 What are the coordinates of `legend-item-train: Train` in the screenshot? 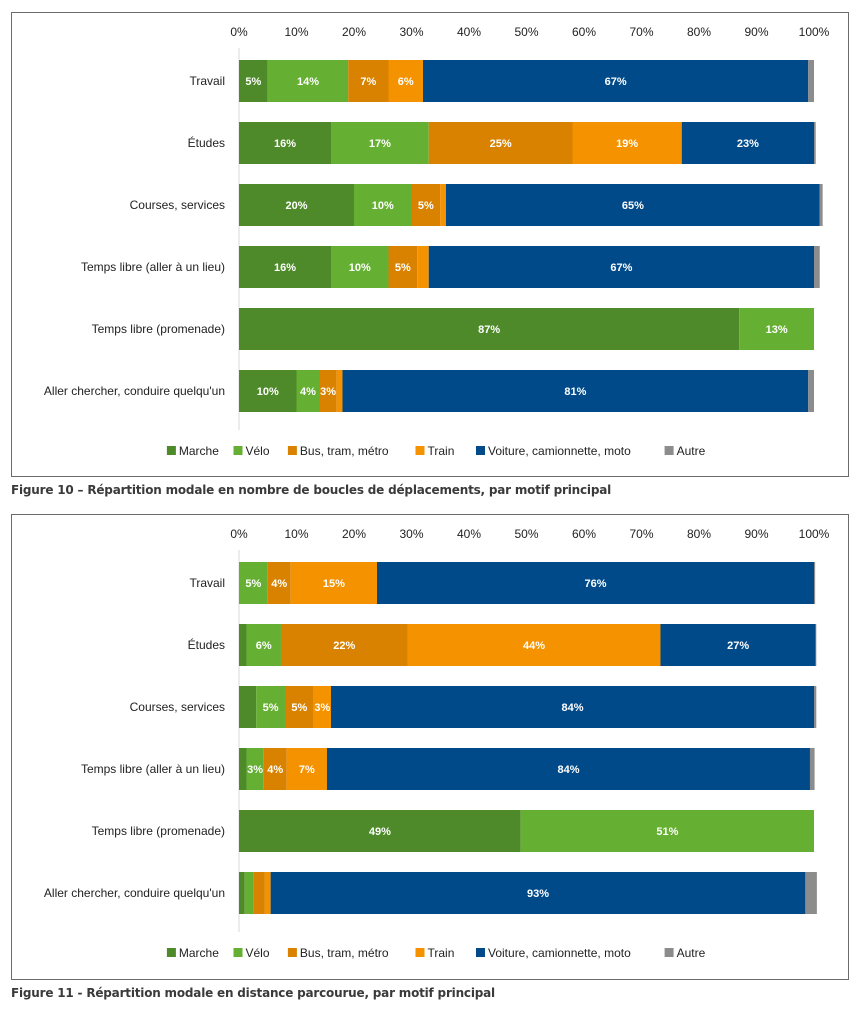 It's located at (435, 953).